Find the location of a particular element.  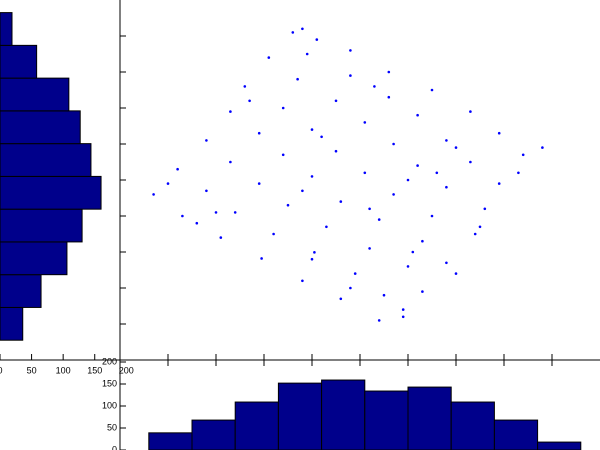

x-tick-label: 100 is located at coordinates (63, 370).